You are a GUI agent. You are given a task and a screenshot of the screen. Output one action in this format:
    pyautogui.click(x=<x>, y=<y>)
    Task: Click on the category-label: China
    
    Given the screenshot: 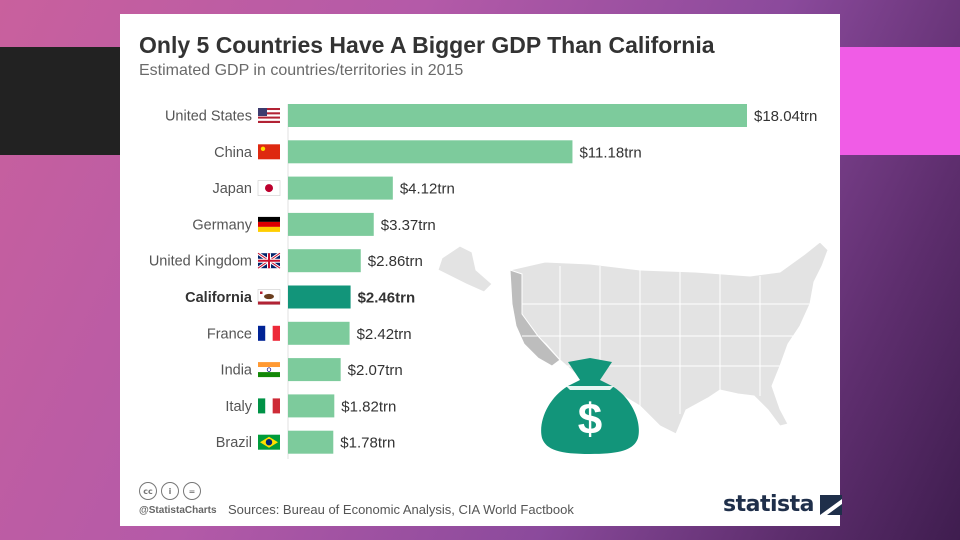 What is the action you would take?
    pyautogui.click(x=233, y=153)
    